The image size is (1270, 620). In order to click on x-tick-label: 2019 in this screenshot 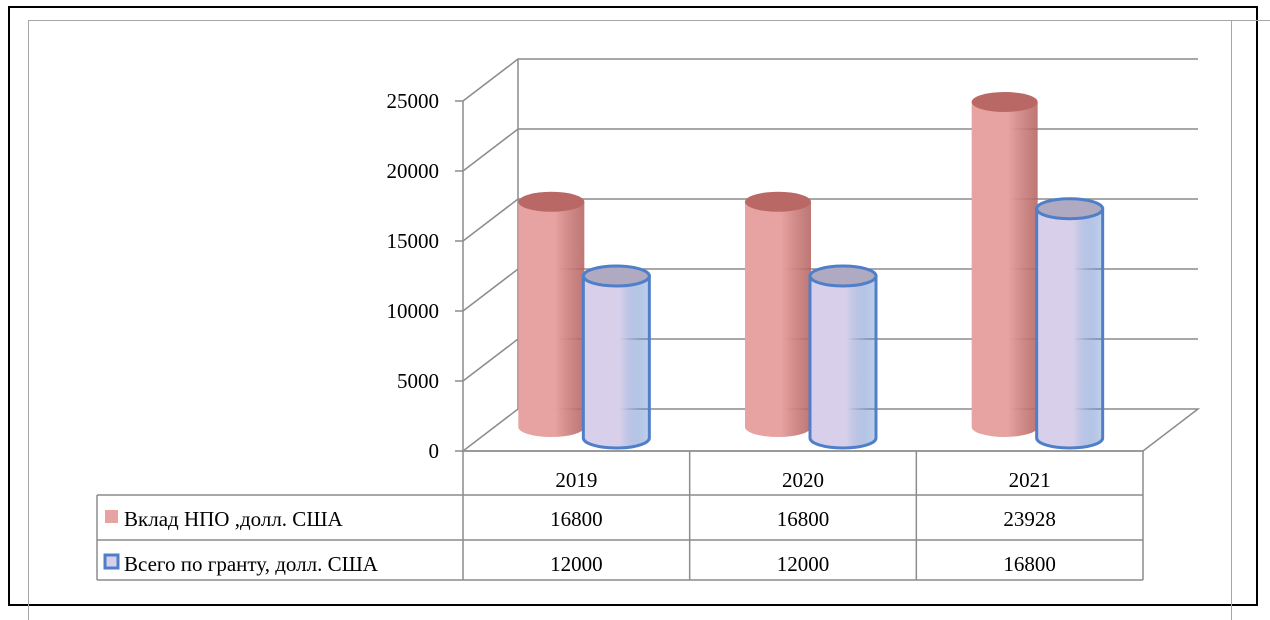, I will do `click(576, 480)`.